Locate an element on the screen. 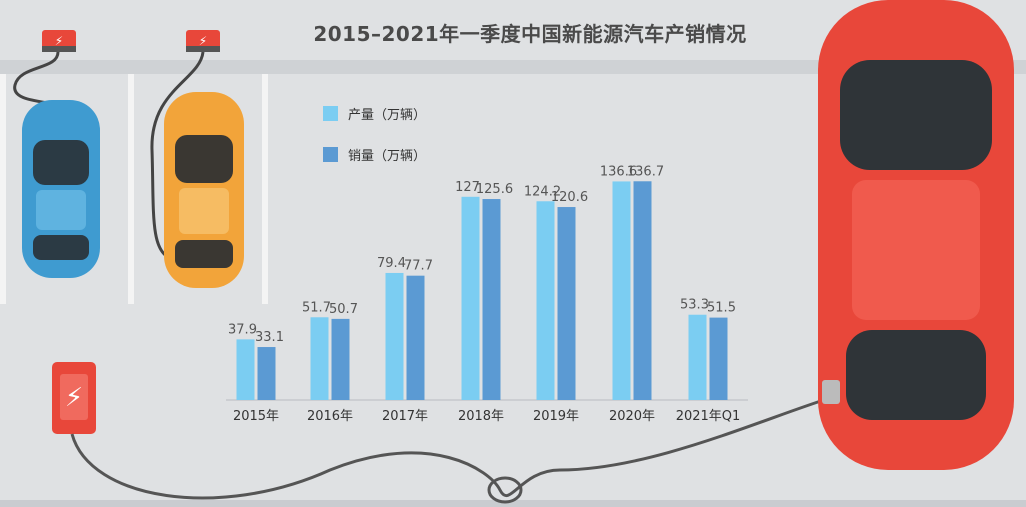  x-tick-label: 2016年 is located at coordinates (330, 416).